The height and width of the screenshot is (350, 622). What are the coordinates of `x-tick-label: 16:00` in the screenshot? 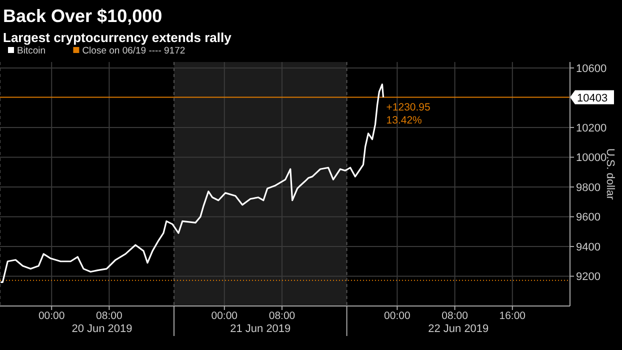 It's located at (512, 316).